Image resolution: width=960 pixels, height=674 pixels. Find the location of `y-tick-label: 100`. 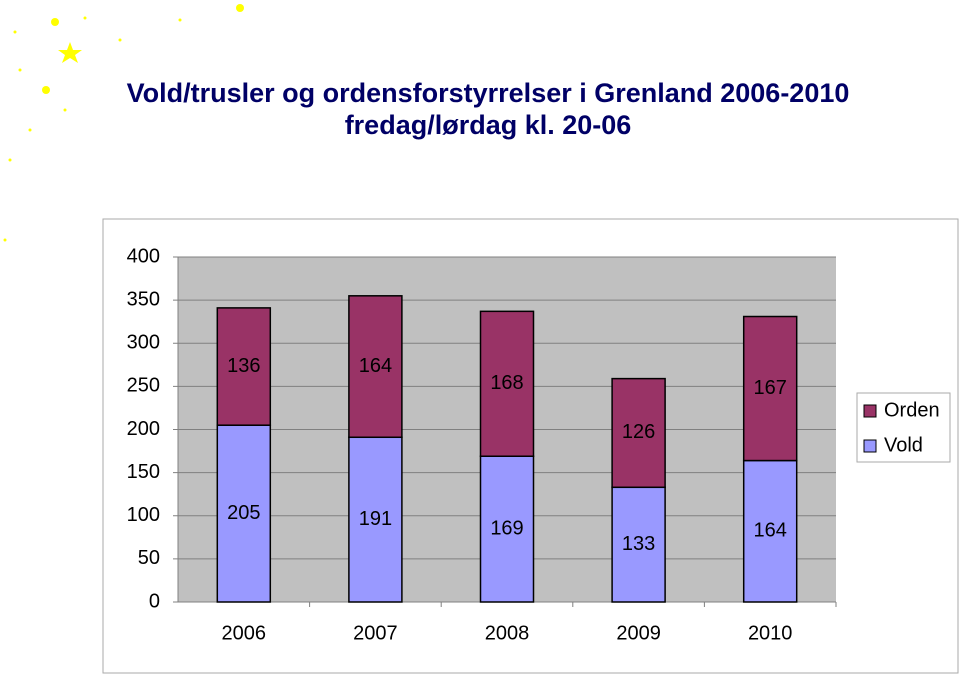

y-tick-label: 100 is located at coordinates (143, 515).